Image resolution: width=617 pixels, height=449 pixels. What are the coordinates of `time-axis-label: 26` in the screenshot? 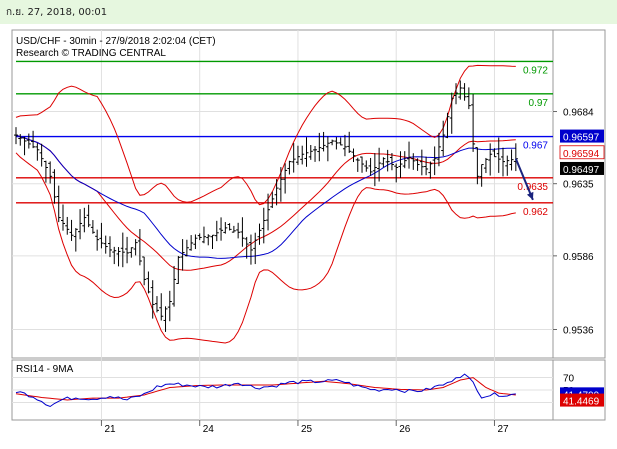 It's located at (405, 429).